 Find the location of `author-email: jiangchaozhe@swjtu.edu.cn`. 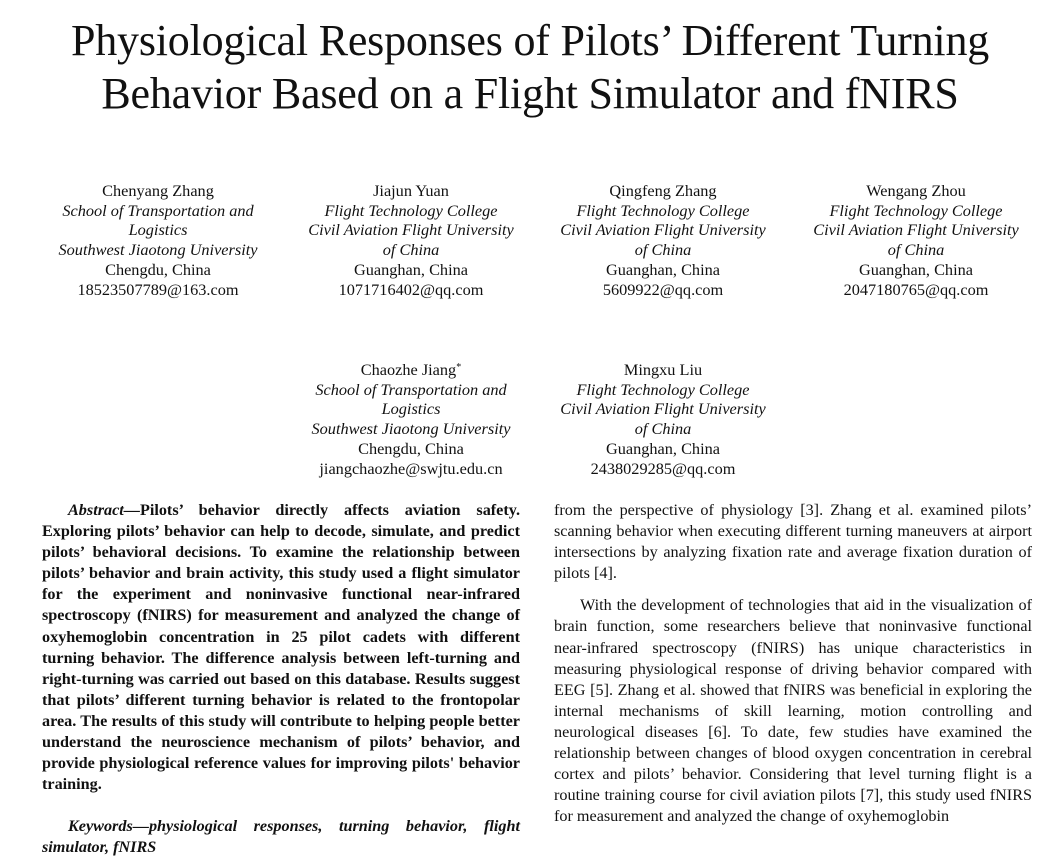

author-email: jiangchaozhe@swjtu.edu.cn is located at coordinates (411, 468).